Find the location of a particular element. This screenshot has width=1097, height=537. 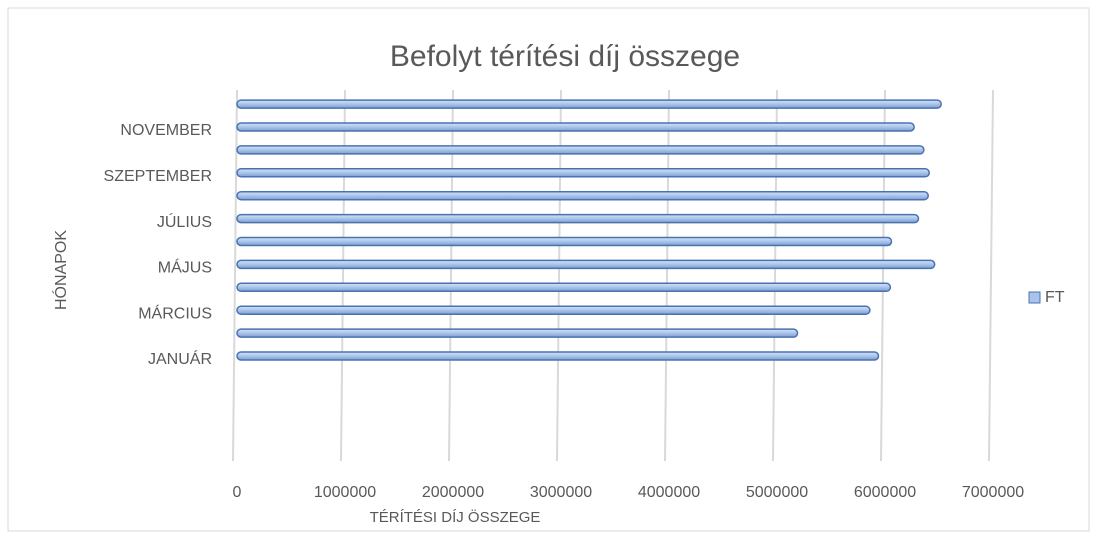

x-tick-label: 6000000 is located at coordinates (885, 492).